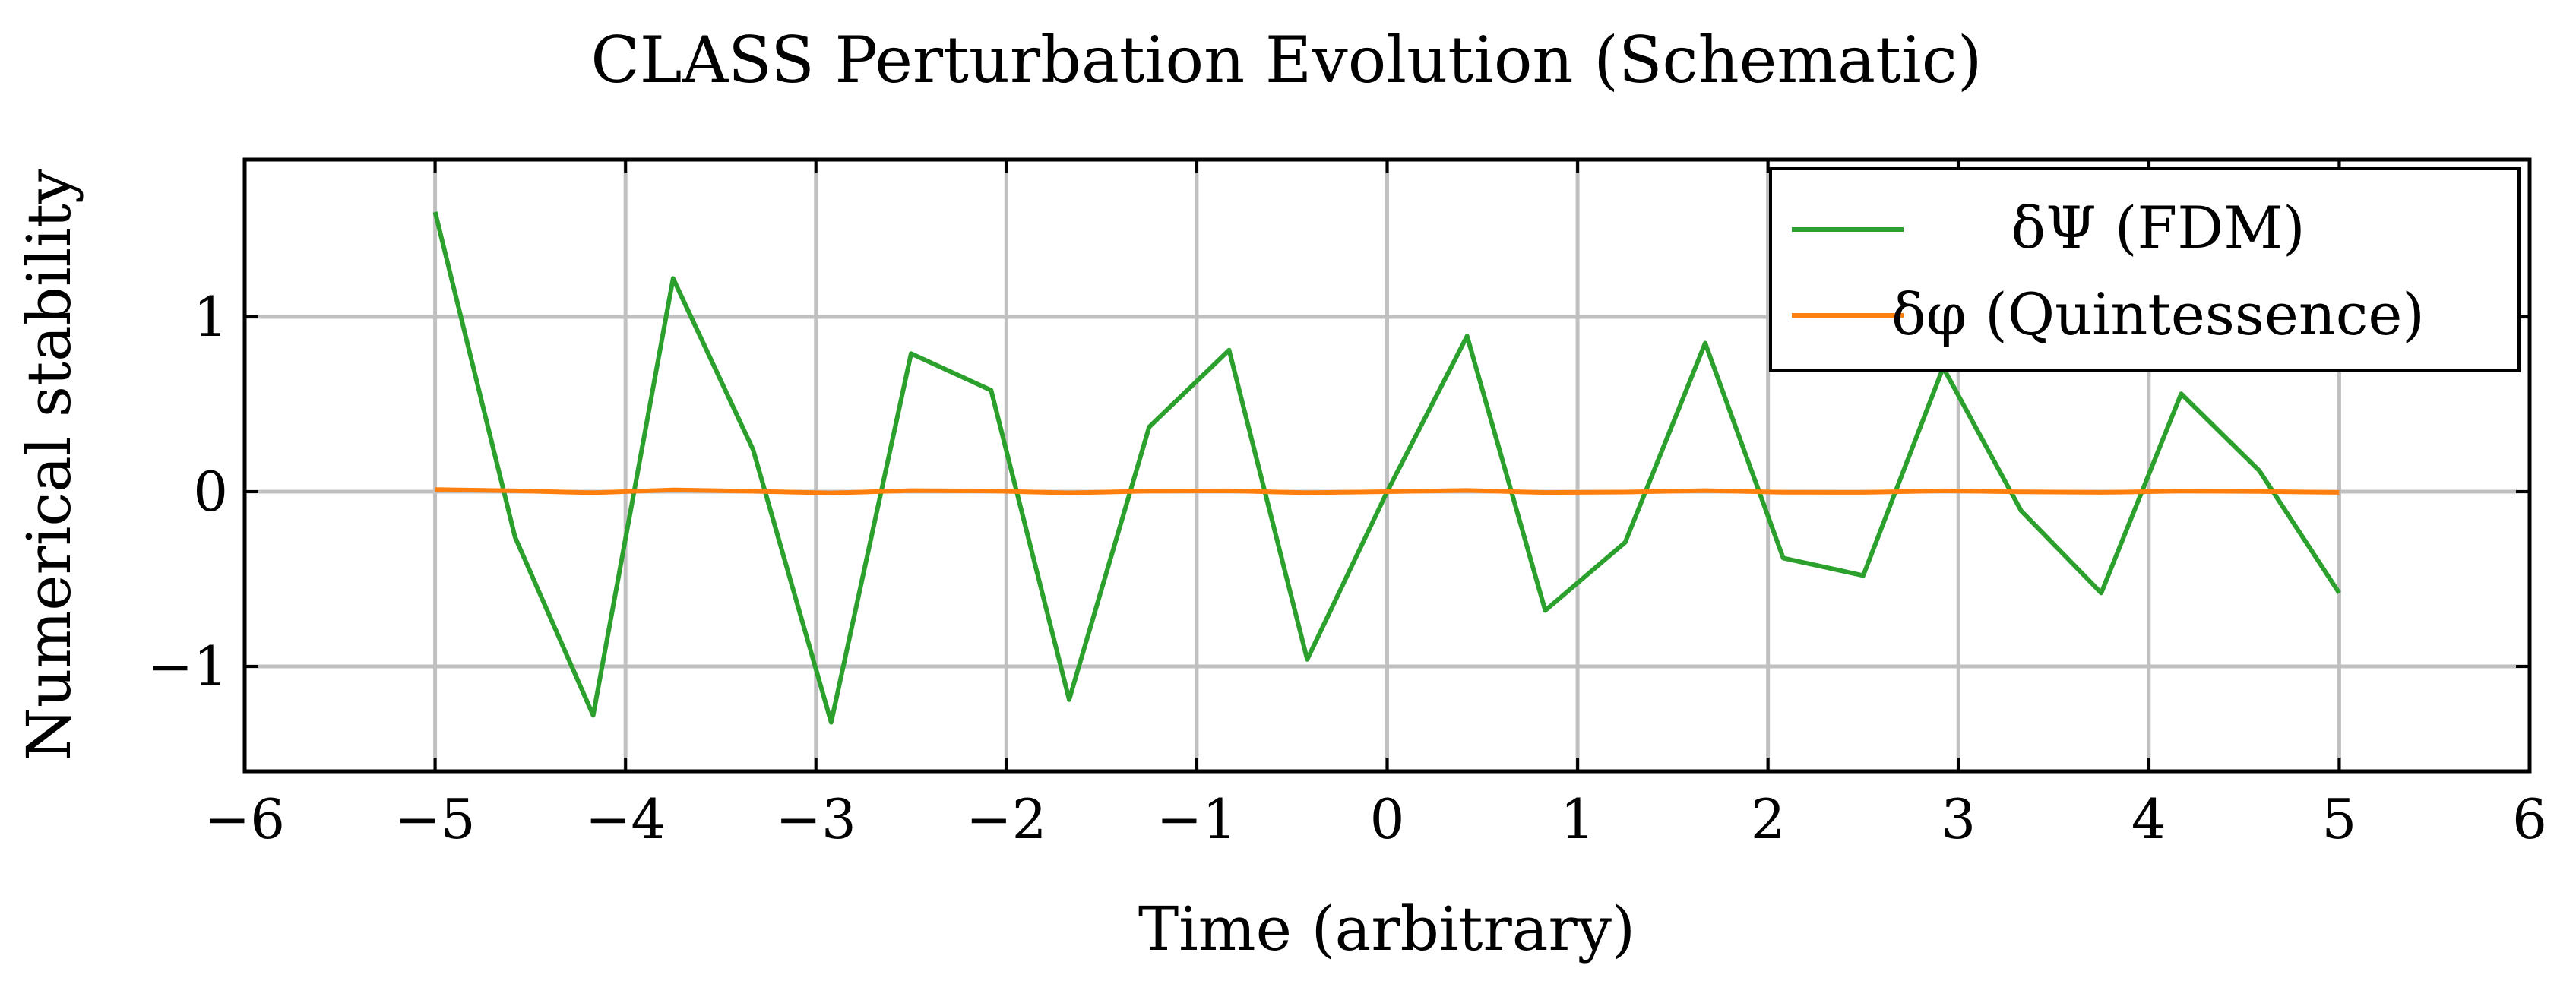 The height and width of the screenshot is (1000, 2576). What do you see at coordinates (187, 666) in the screenshot?
I see `y-tick-label: −1` at bounding box center [187, 666].